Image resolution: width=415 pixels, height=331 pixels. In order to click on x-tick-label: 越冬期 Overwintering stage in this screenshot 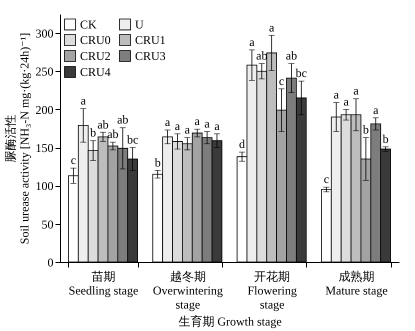, I will do `click(187, 291)`.